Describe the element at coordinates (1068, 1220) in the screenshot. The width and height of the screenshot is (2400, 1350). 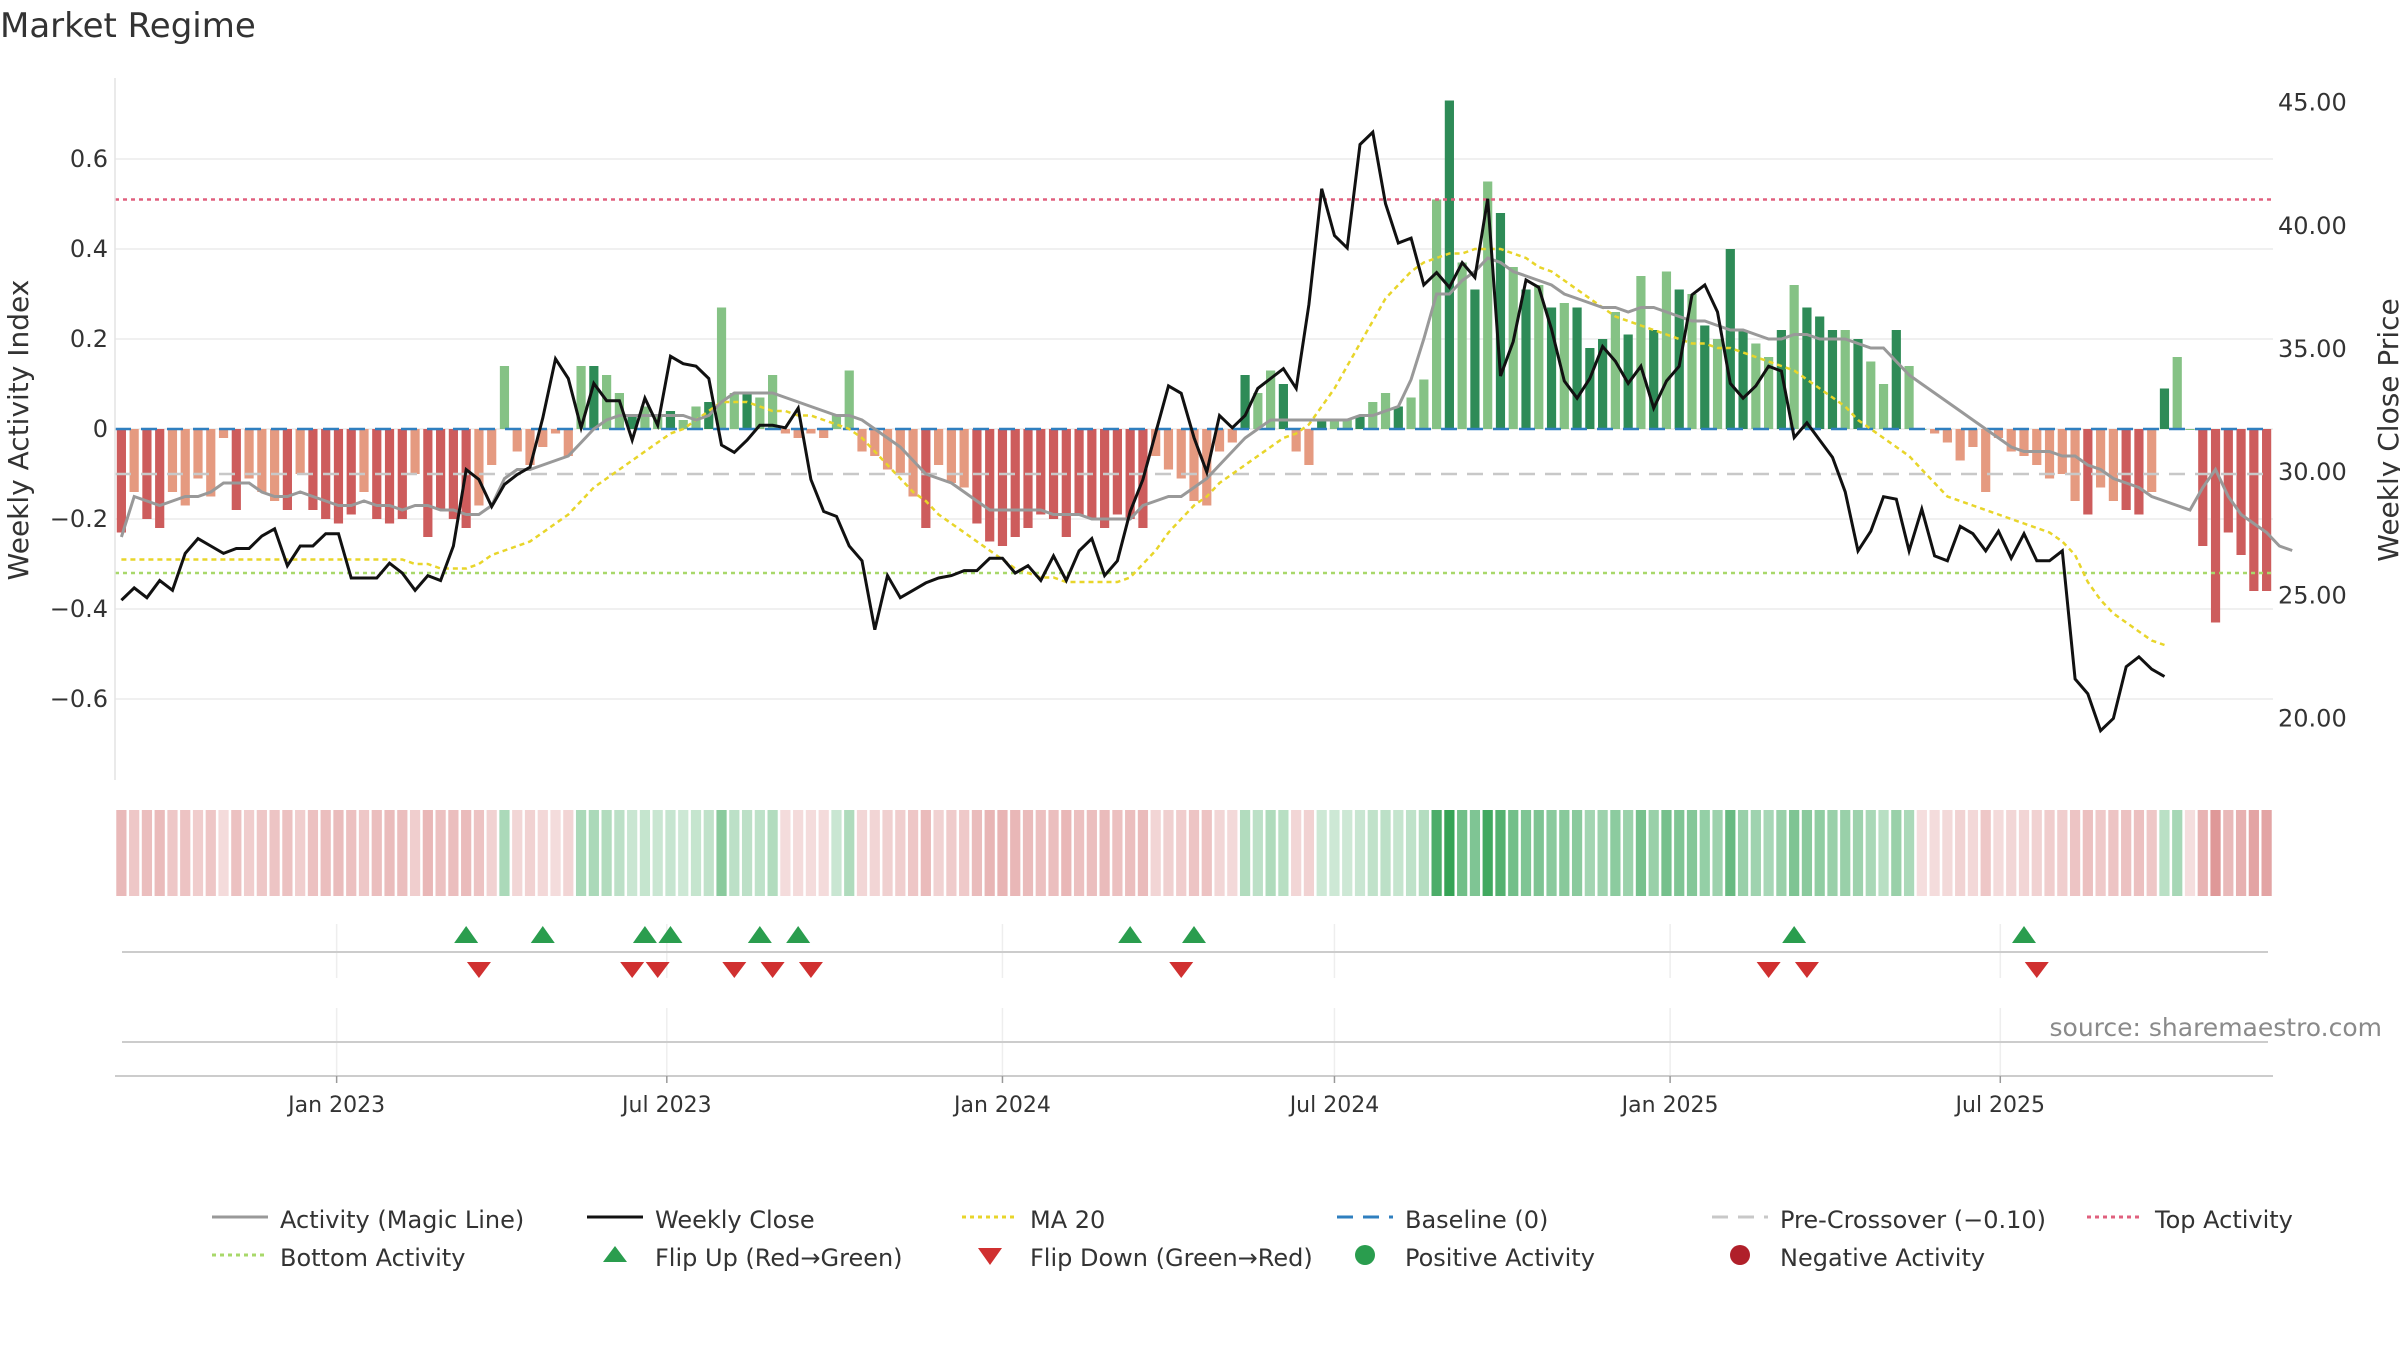
I see `legend-label: MA 20` at that location.